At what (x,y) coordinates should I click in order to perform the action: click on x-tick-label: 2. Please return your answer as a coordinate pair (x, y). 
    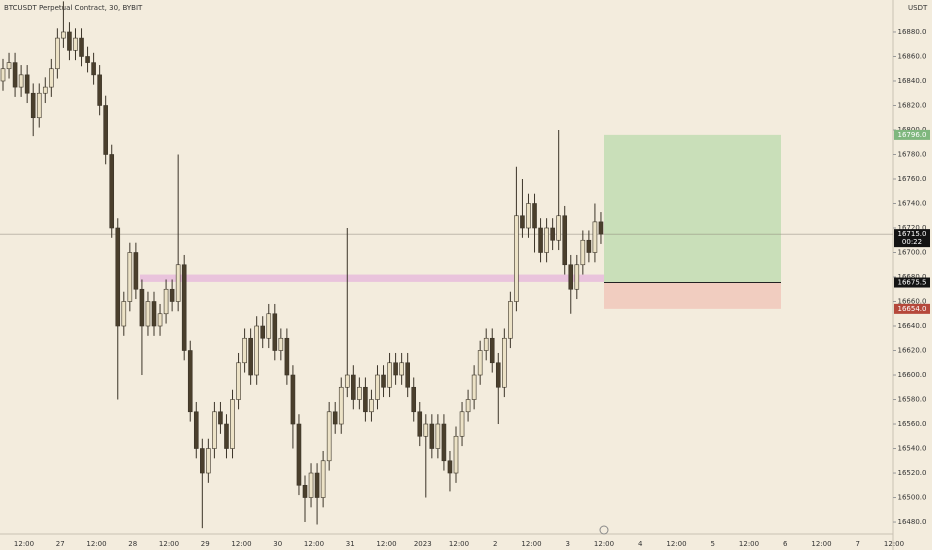
    Looking at the image, I should click on (495, 544).